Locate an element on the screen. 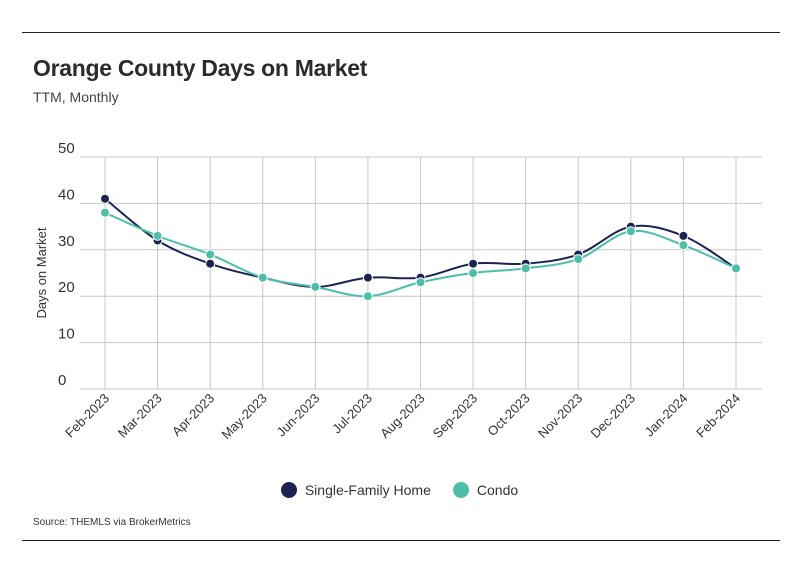 This screenshot has width=799, height=575. y-tick-label: 40 is located at coordinates (66, 194).